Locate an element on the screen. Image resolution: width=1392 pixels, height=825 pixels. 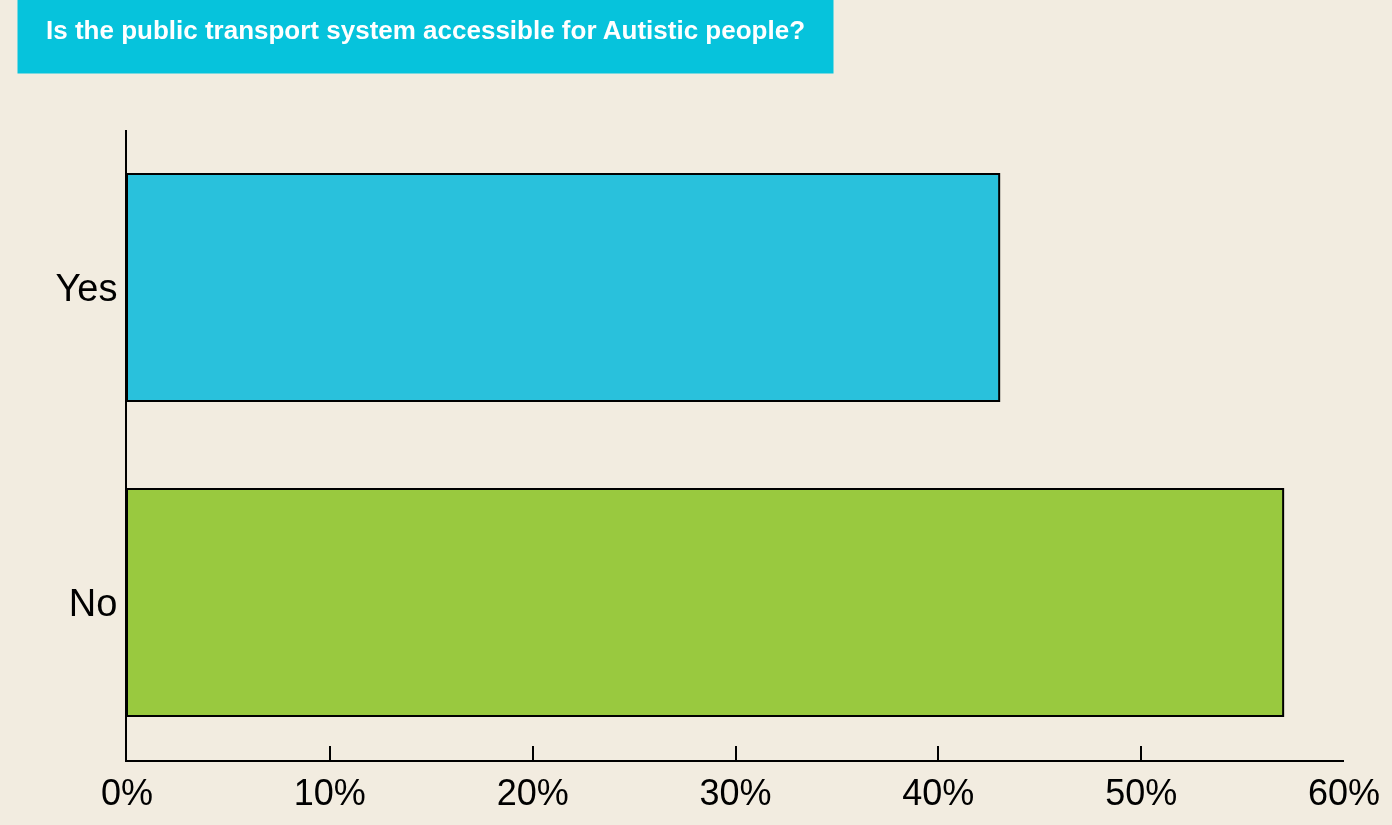
x-tick-label: 50% is located at coordinates (1141, 793).